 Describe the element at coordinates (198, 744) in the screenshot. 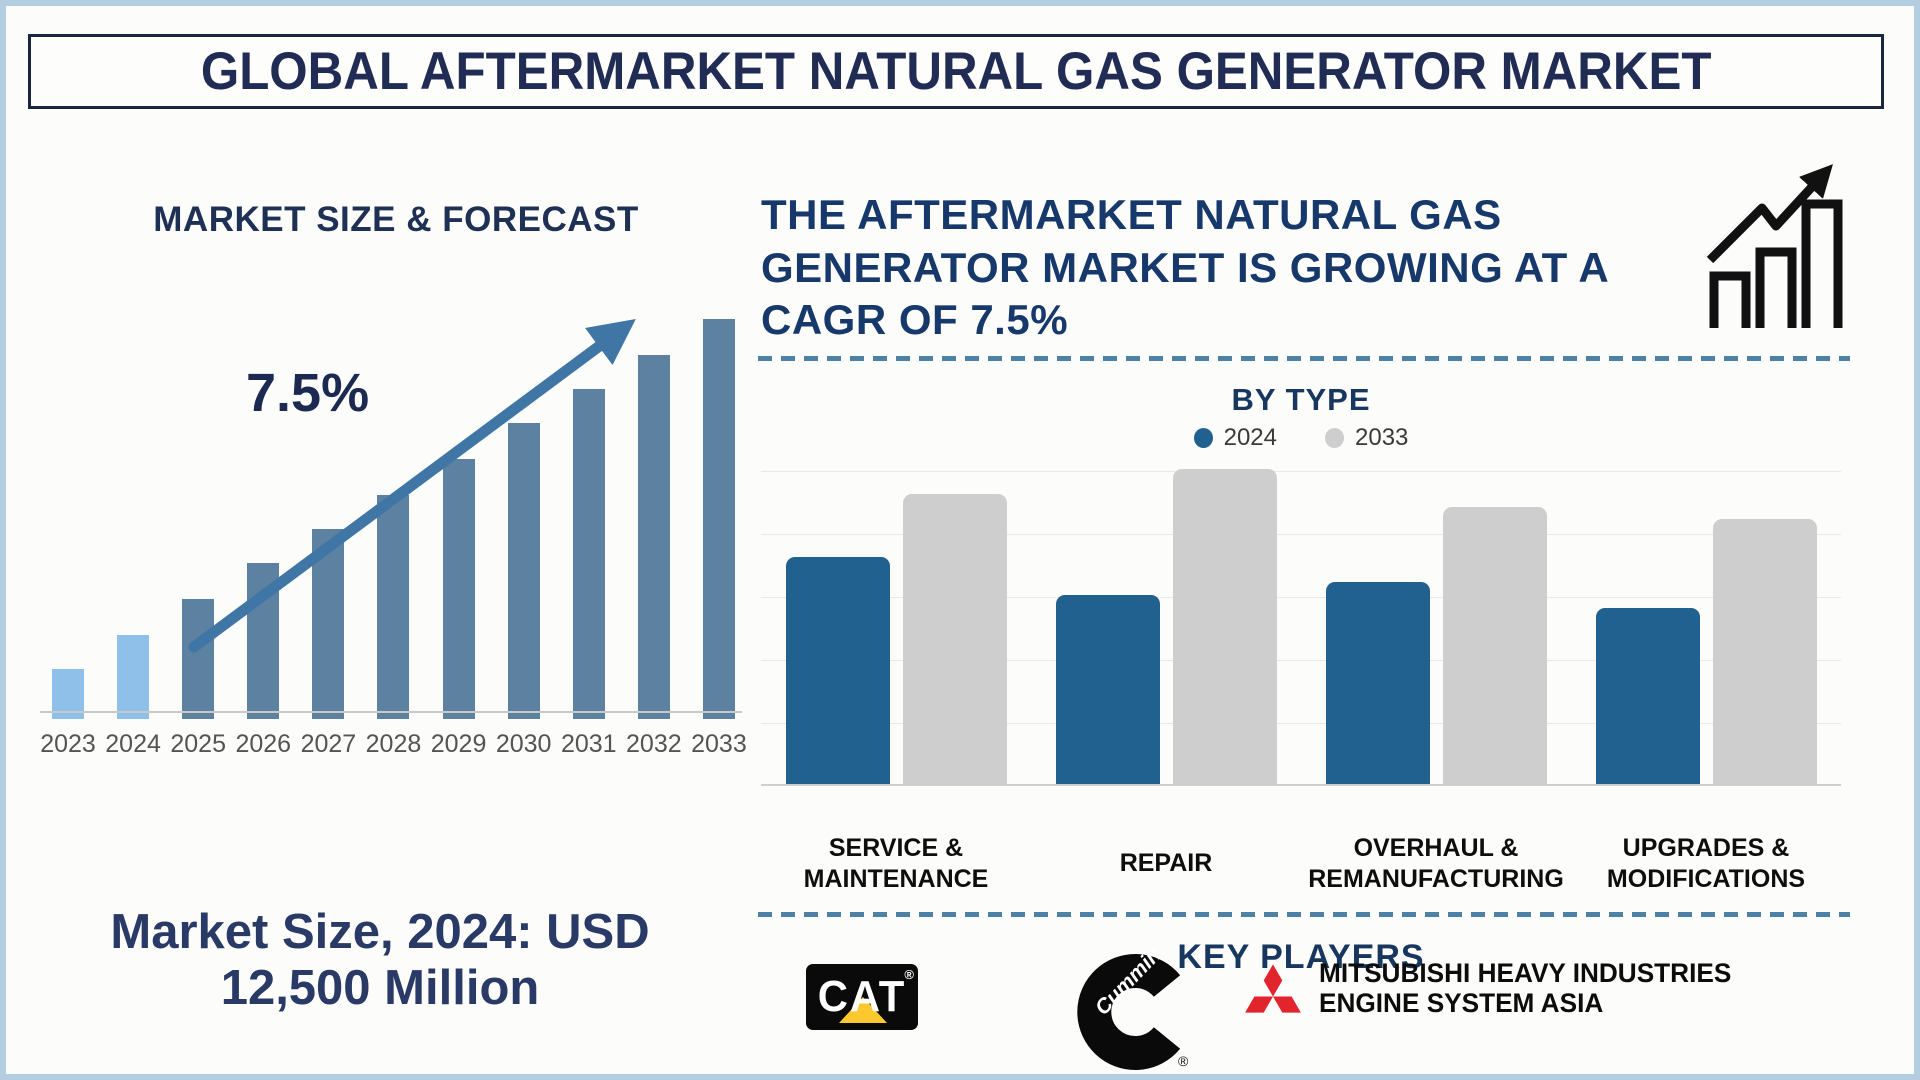

I see `forecast-year-label: 2025` at that location.